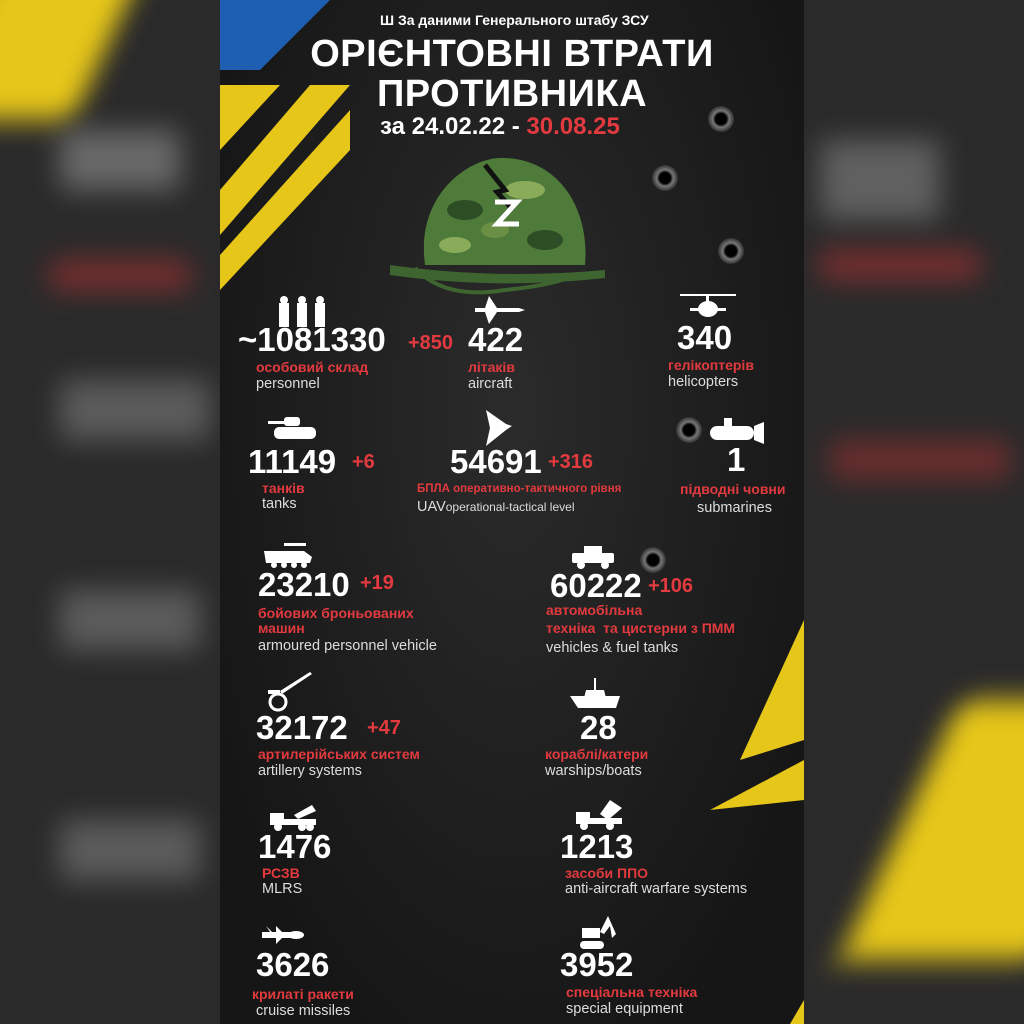  I want to click on warship-icon, so click(595, 693).